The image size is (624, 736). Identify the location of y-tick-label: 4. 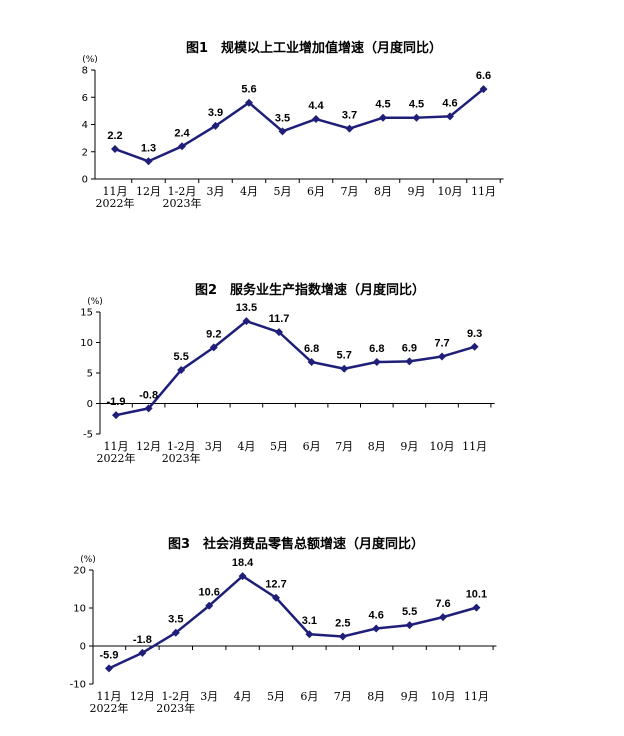
(85, 125).